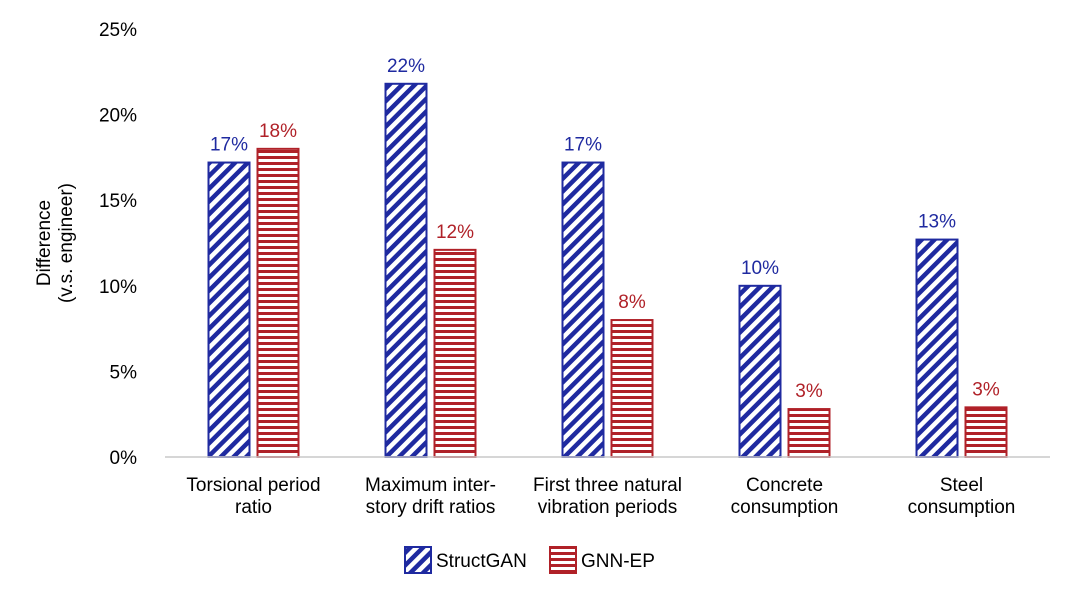  I want to click on category-label-line: ratio, so click(253, 507).